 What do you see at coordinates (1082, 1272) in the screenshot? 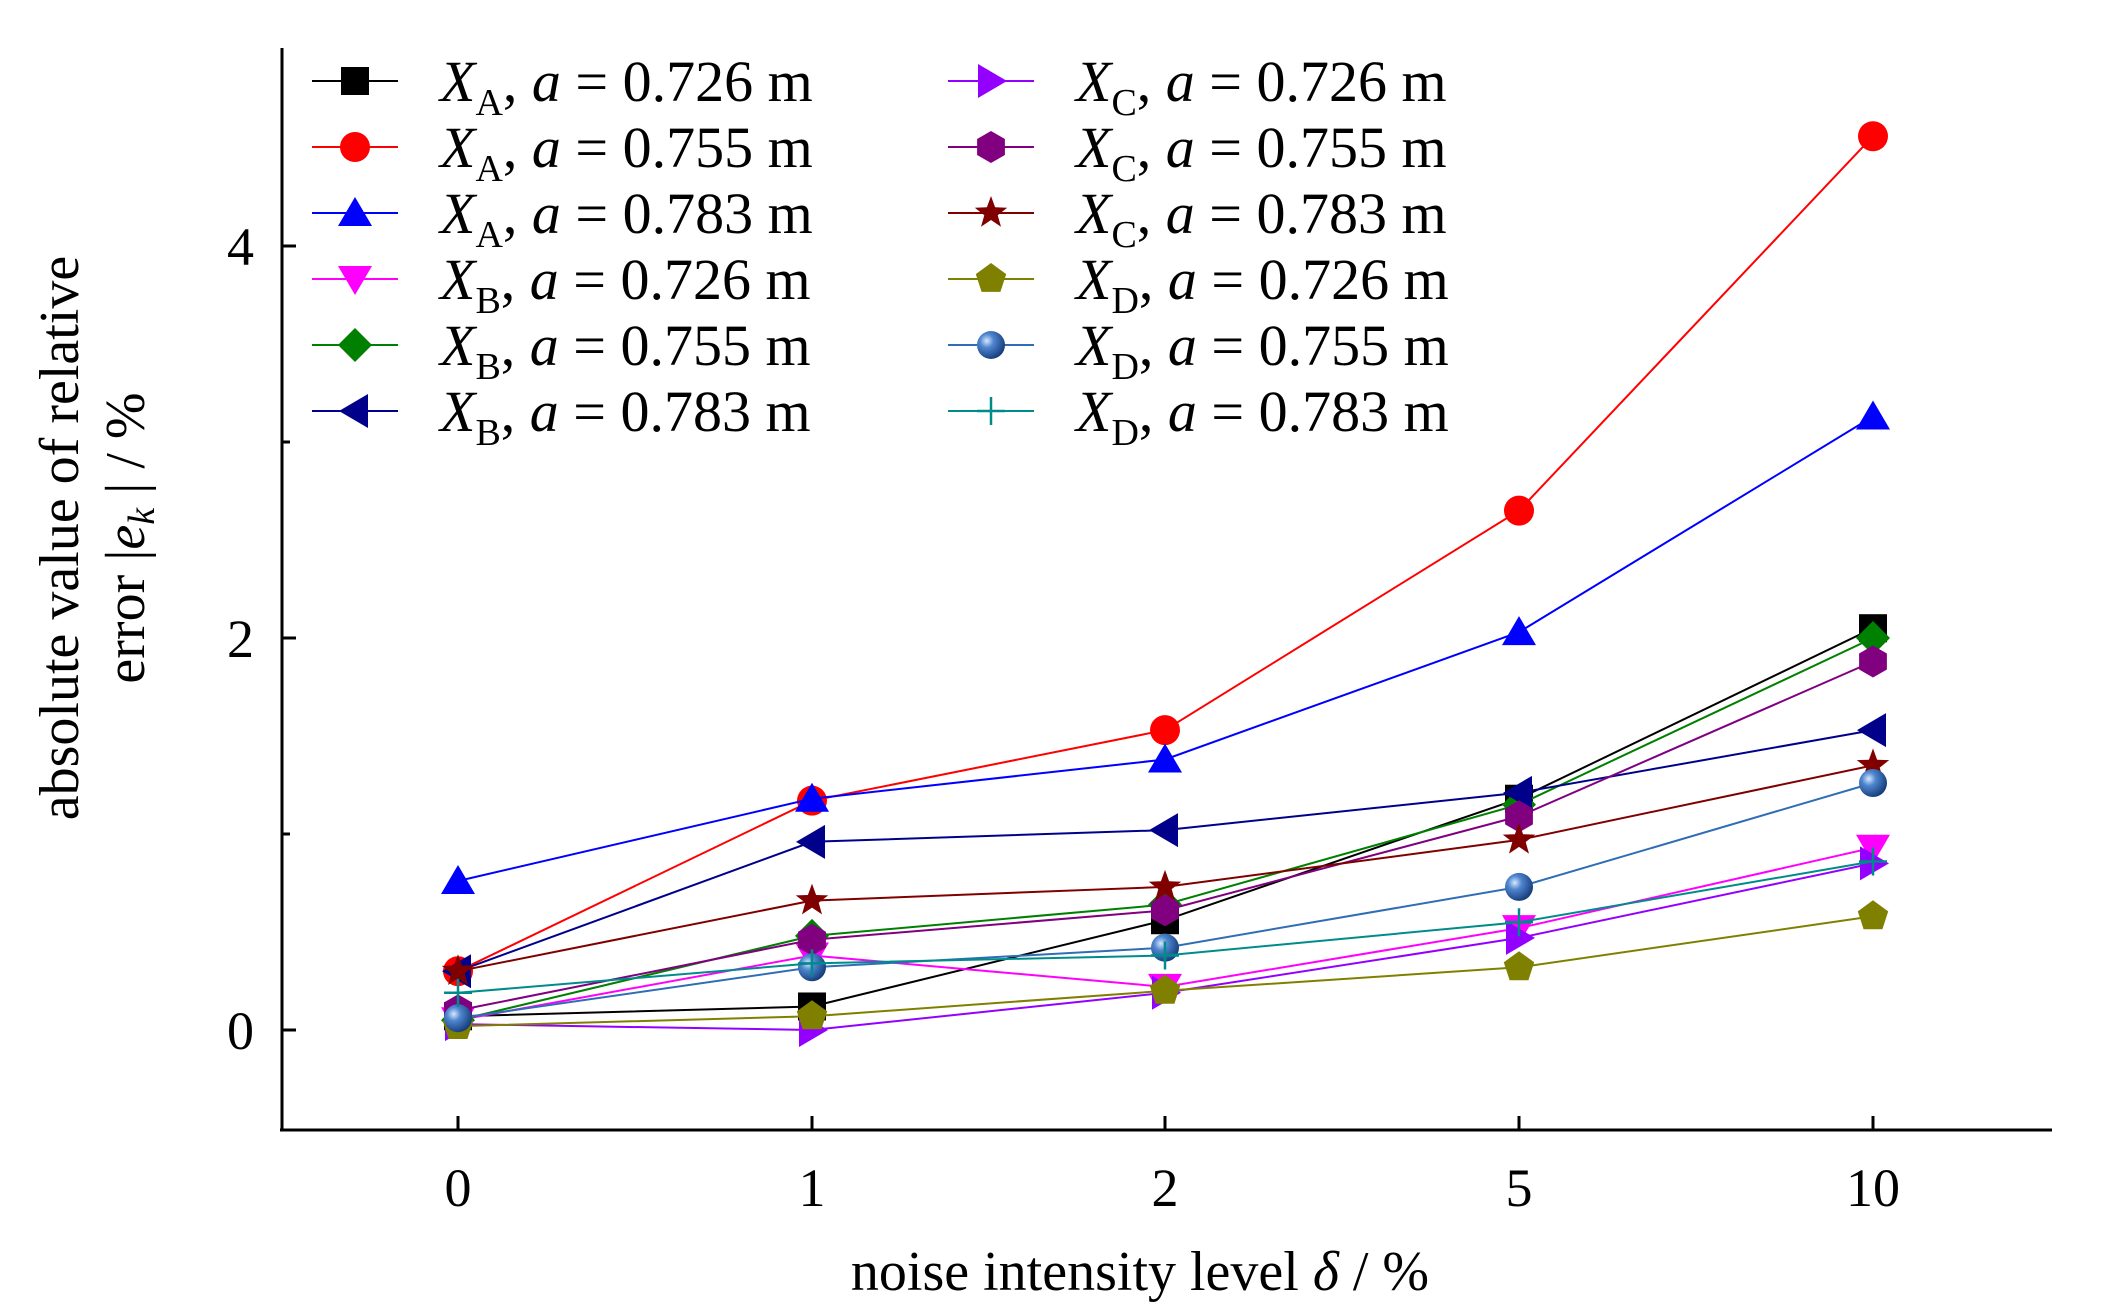
I see `x-axis-title-prefix: noise intensity level` at bounding box center [1082, 1272].